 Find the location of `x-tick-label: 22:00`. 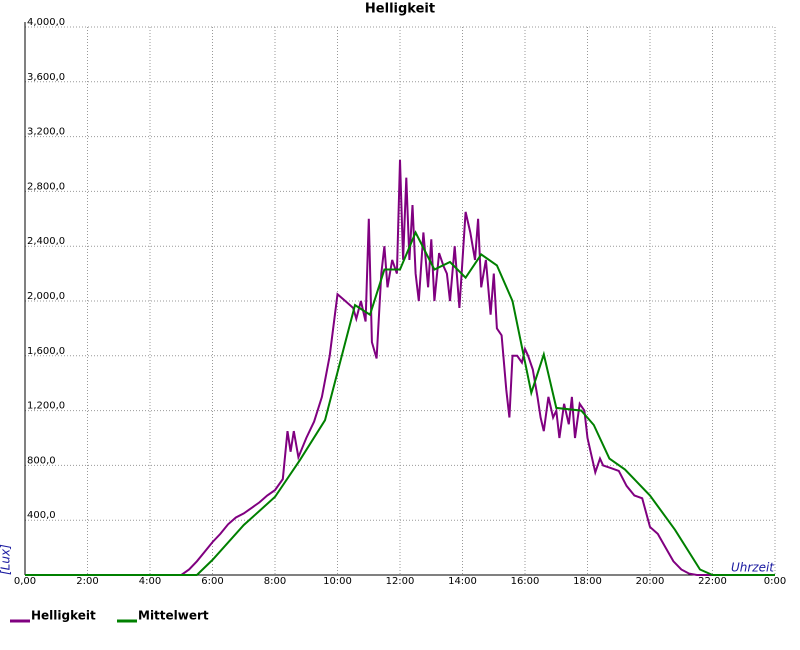

x-tick-label: 22:00 is located at coordinates (712, 581).